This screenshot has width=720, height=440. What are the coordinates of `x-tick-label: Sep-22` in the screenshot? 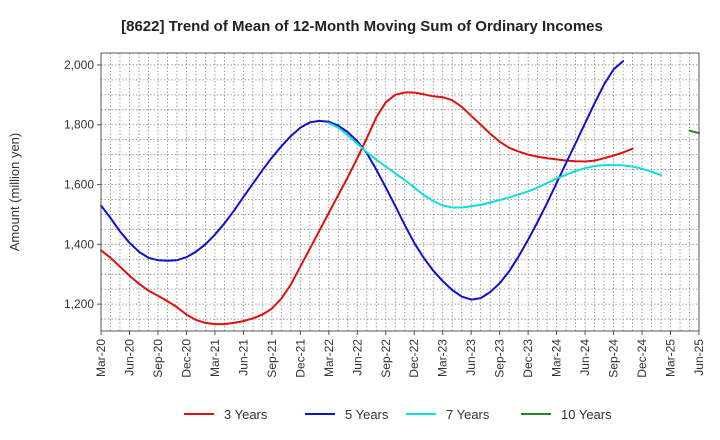 It's located at (386, 358).